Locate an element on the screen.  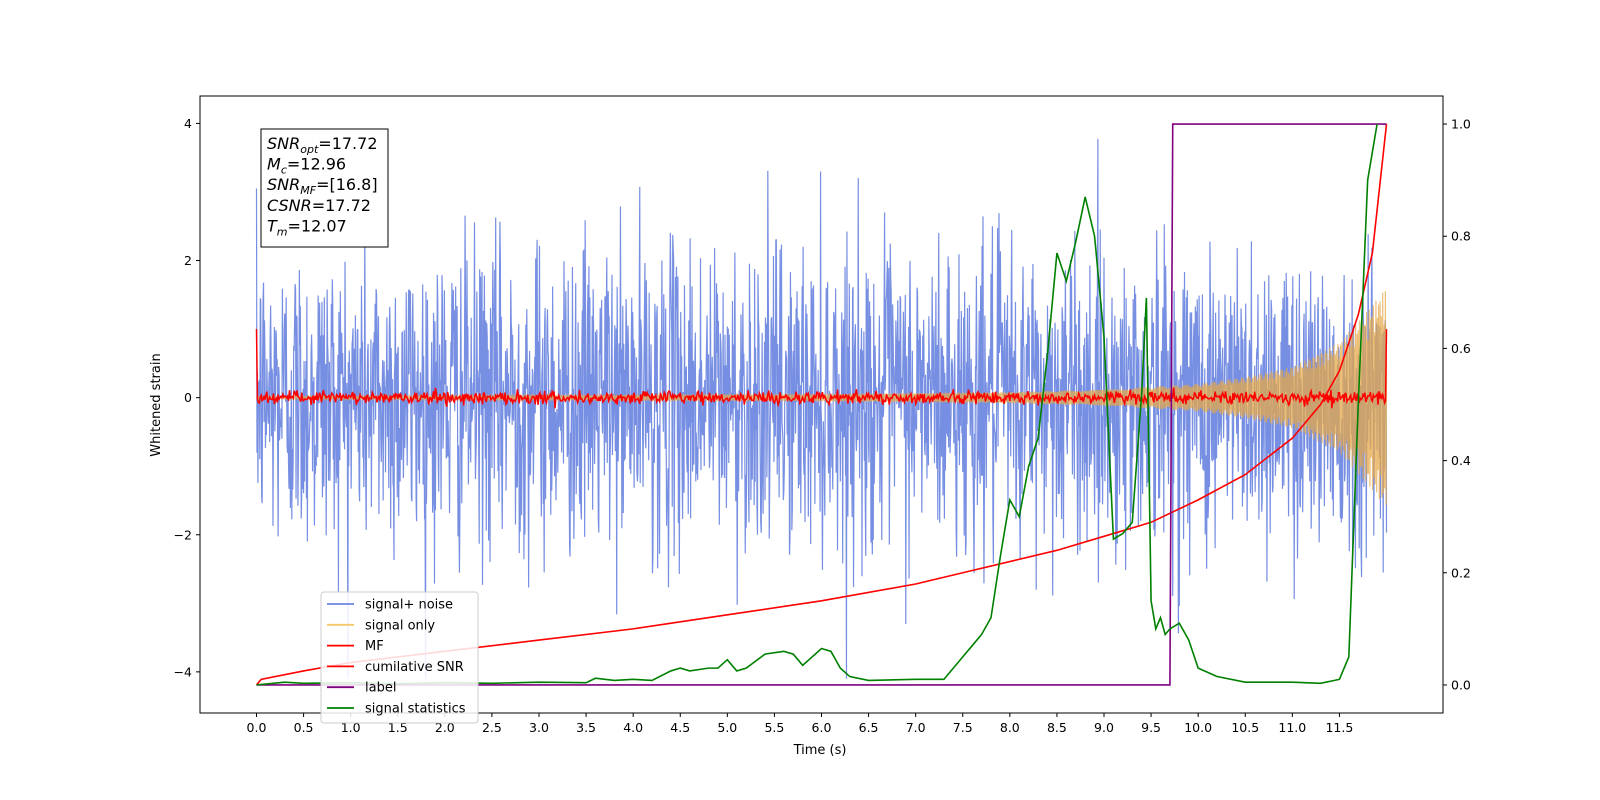
legend-label: signal statistics is located at coordinates (415, 709).